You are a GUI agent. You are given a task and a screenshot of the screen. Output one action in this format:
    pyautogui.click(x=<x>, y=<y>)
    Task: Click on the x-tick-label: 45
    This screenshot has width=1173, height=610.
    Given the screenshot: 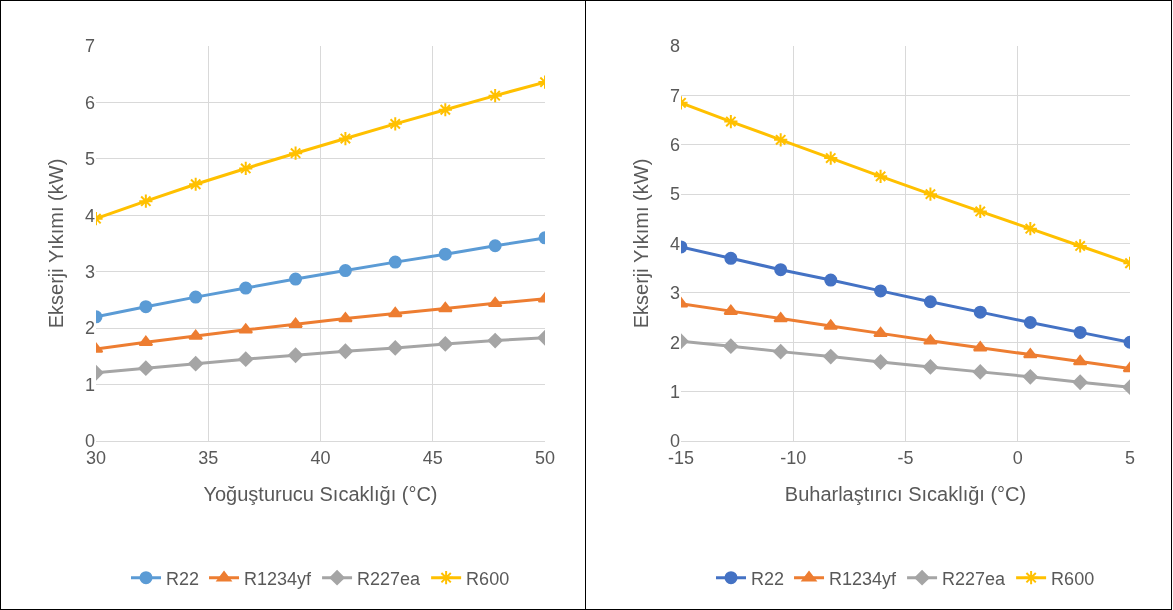 What is the action you would take?
    pyautogui.click(x=432, y=457)
    